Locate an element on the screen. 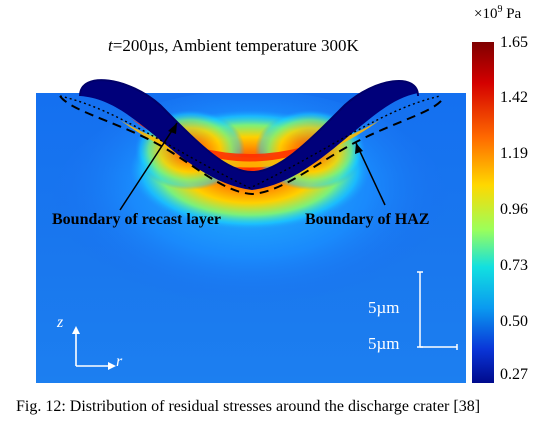  scale-bar-vertical-label: 5µm is located at coordinates (384, 307).